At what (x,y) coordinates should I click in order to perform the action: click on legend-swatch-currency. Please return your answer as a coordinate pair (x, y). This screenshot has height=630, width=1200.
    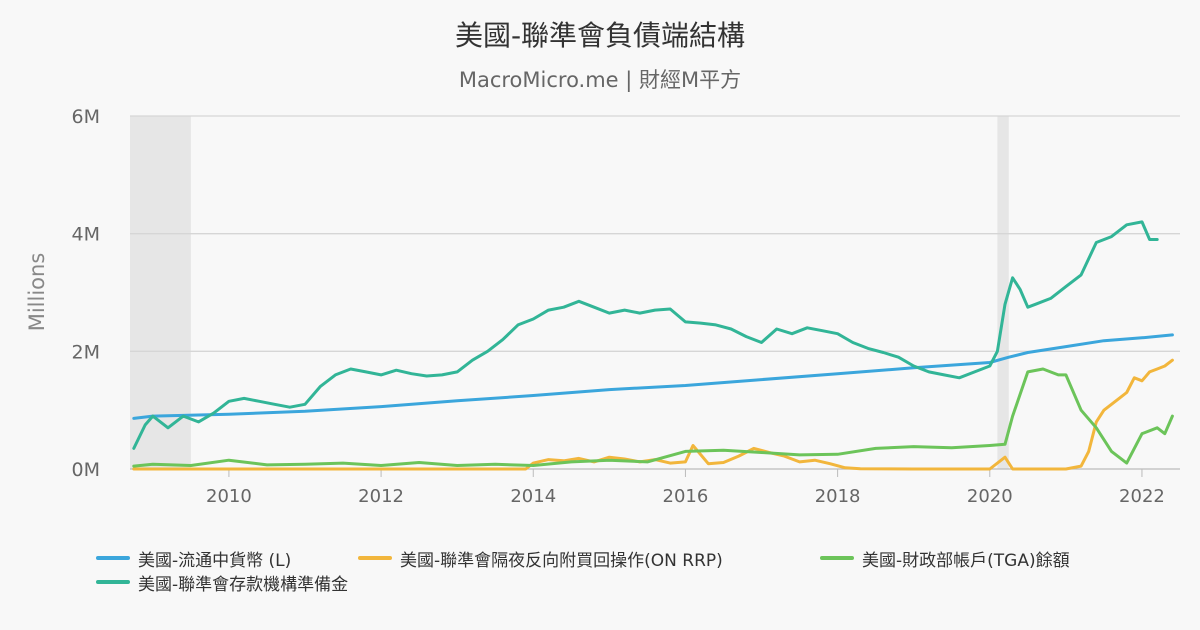
    Looking at the image, I should click on (113, 558).